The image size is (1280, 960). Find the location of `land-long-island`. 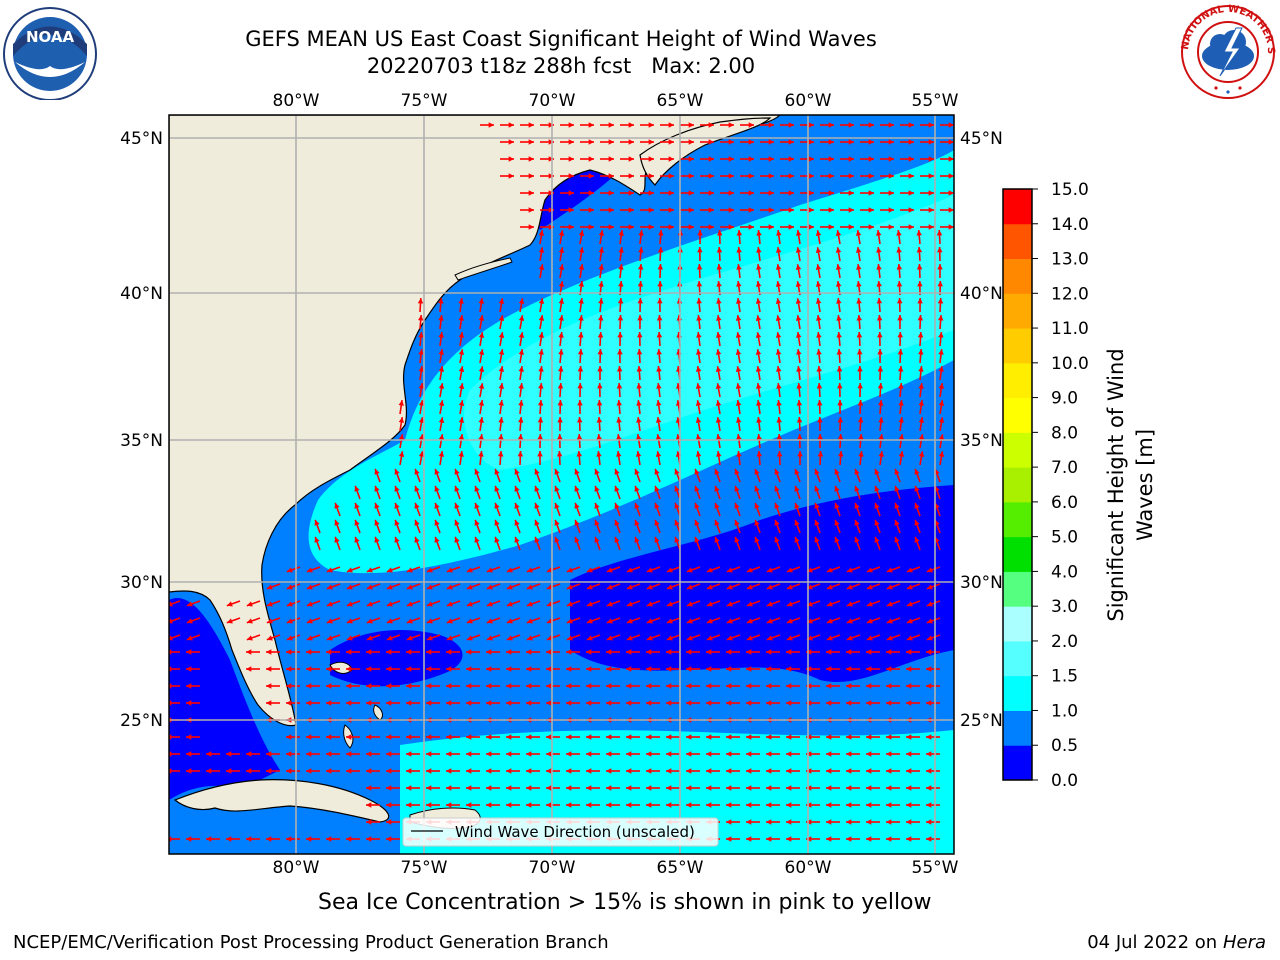

land-long-island is located at coordinates (483, 269).